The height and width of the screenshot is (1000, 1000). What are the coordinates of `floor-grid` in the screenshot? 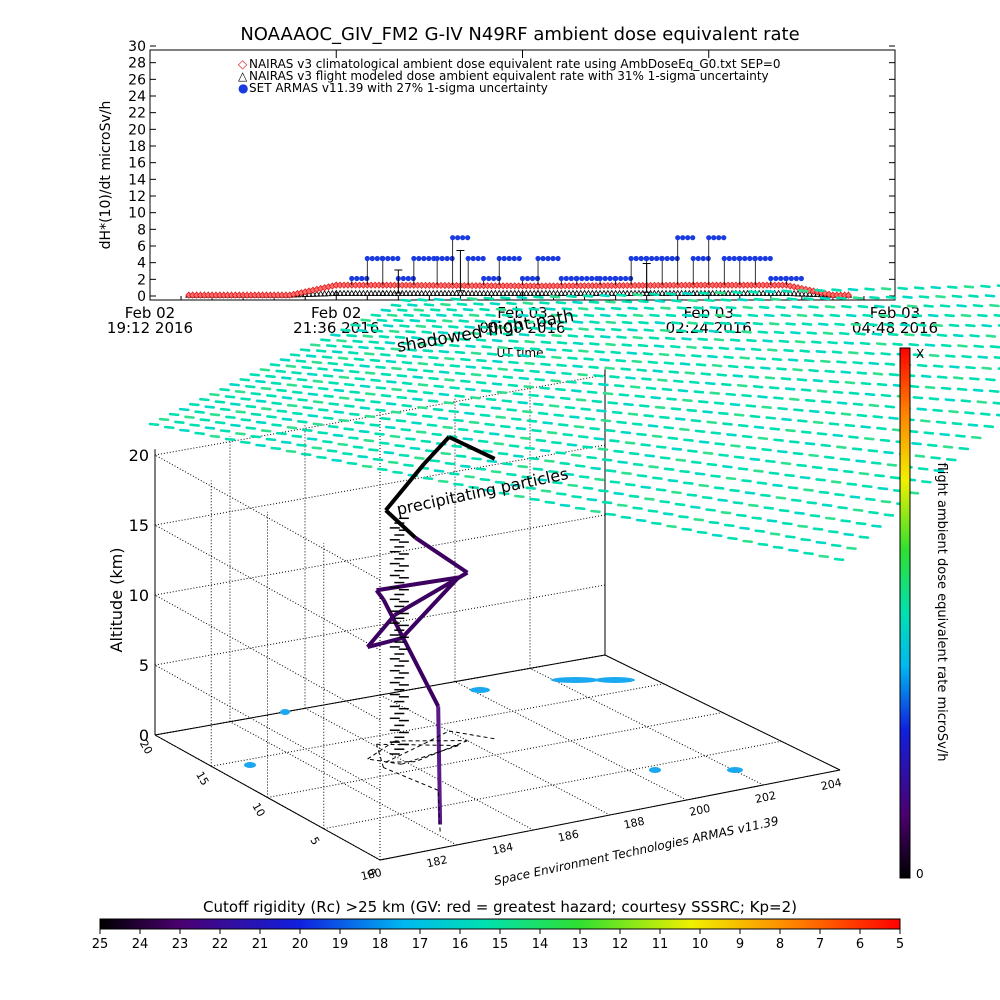 It's located at (495, 755).